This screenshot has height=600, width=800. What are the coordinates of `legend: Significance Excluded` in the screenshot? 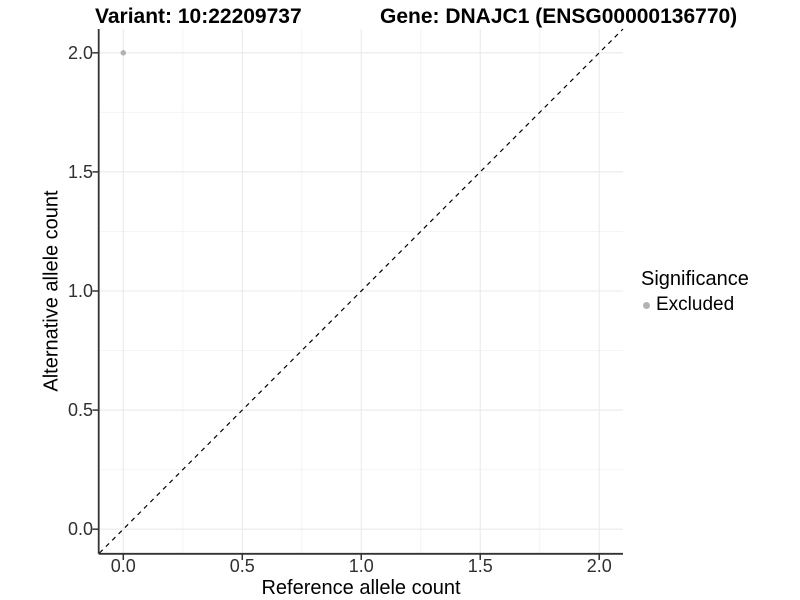 It's located at (695, 292).